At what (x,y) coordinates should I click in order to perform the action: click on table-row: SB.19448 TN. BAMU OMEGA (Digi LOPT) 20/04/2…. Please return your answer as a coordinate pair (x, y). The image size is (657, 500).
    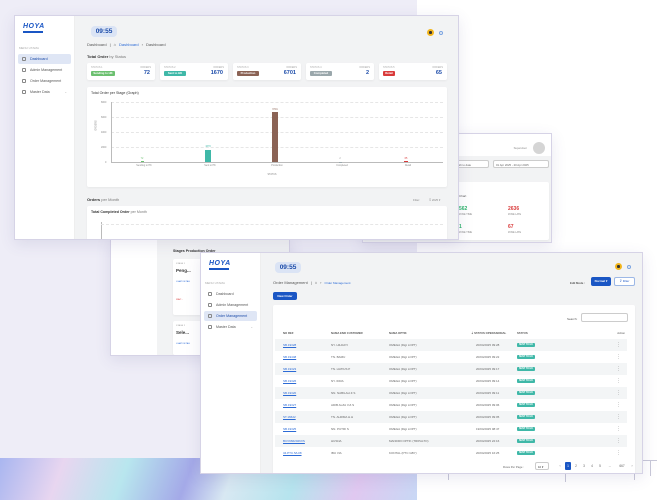
    Looking at the image, I should click on (451, 357).